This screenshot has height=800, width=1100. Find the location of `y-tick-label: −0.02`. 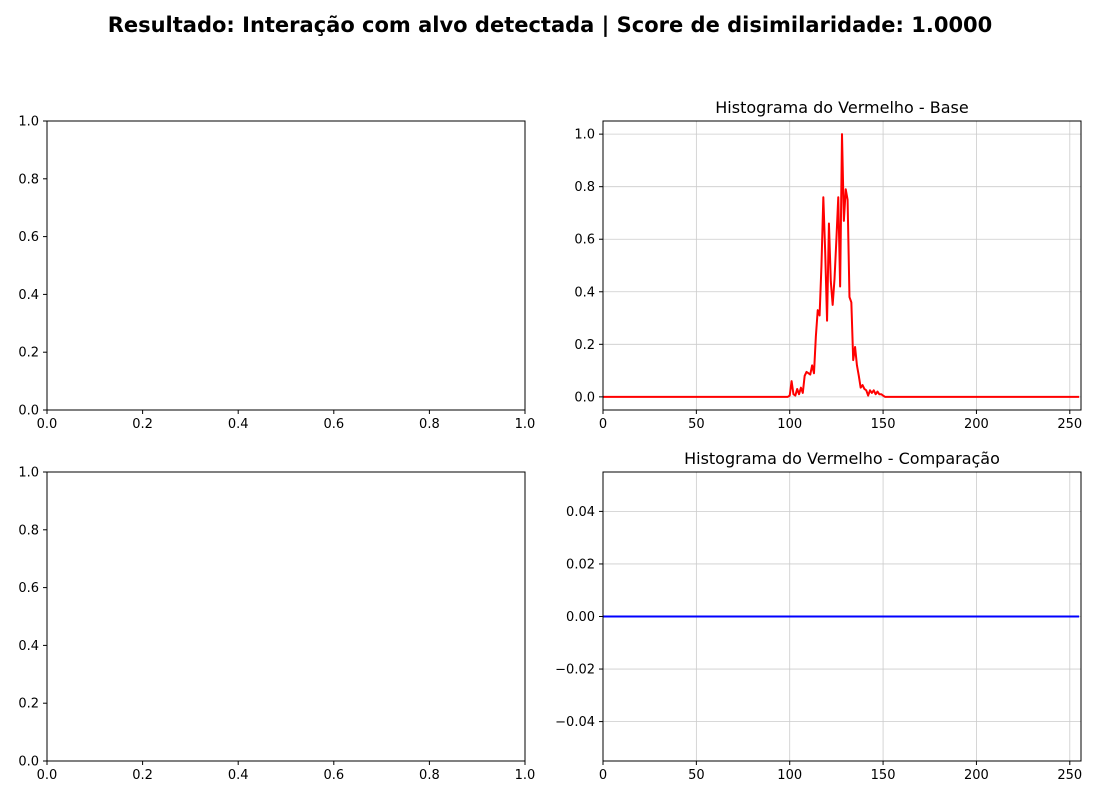

y-tick-label: −0.02 is located at coordinates (575, 670).